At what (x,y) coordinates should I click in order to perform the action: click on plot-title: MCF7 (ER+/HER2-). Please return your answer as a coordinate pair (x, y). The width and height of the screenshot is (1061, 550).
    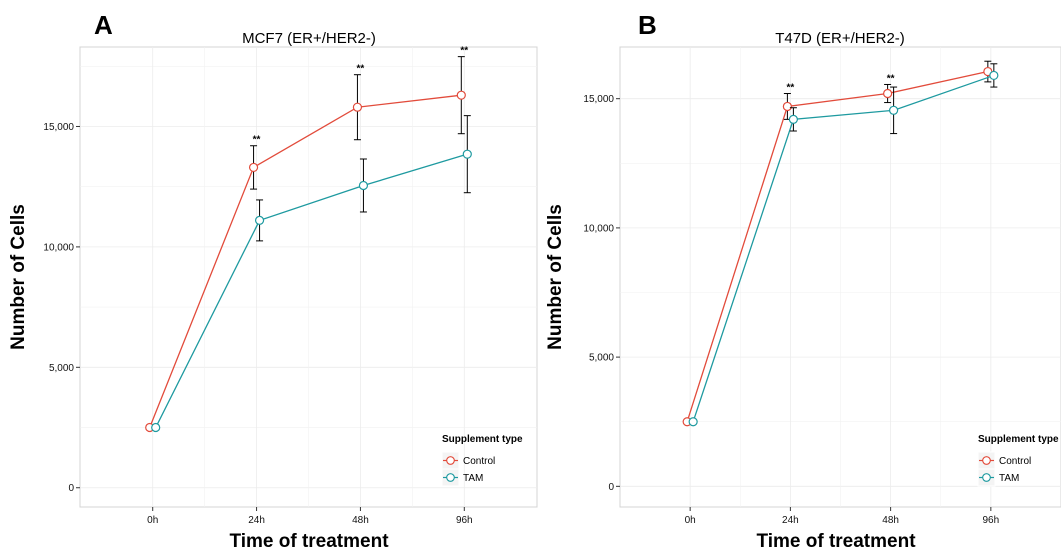
    Looking at the image, I should click on (309, 38).